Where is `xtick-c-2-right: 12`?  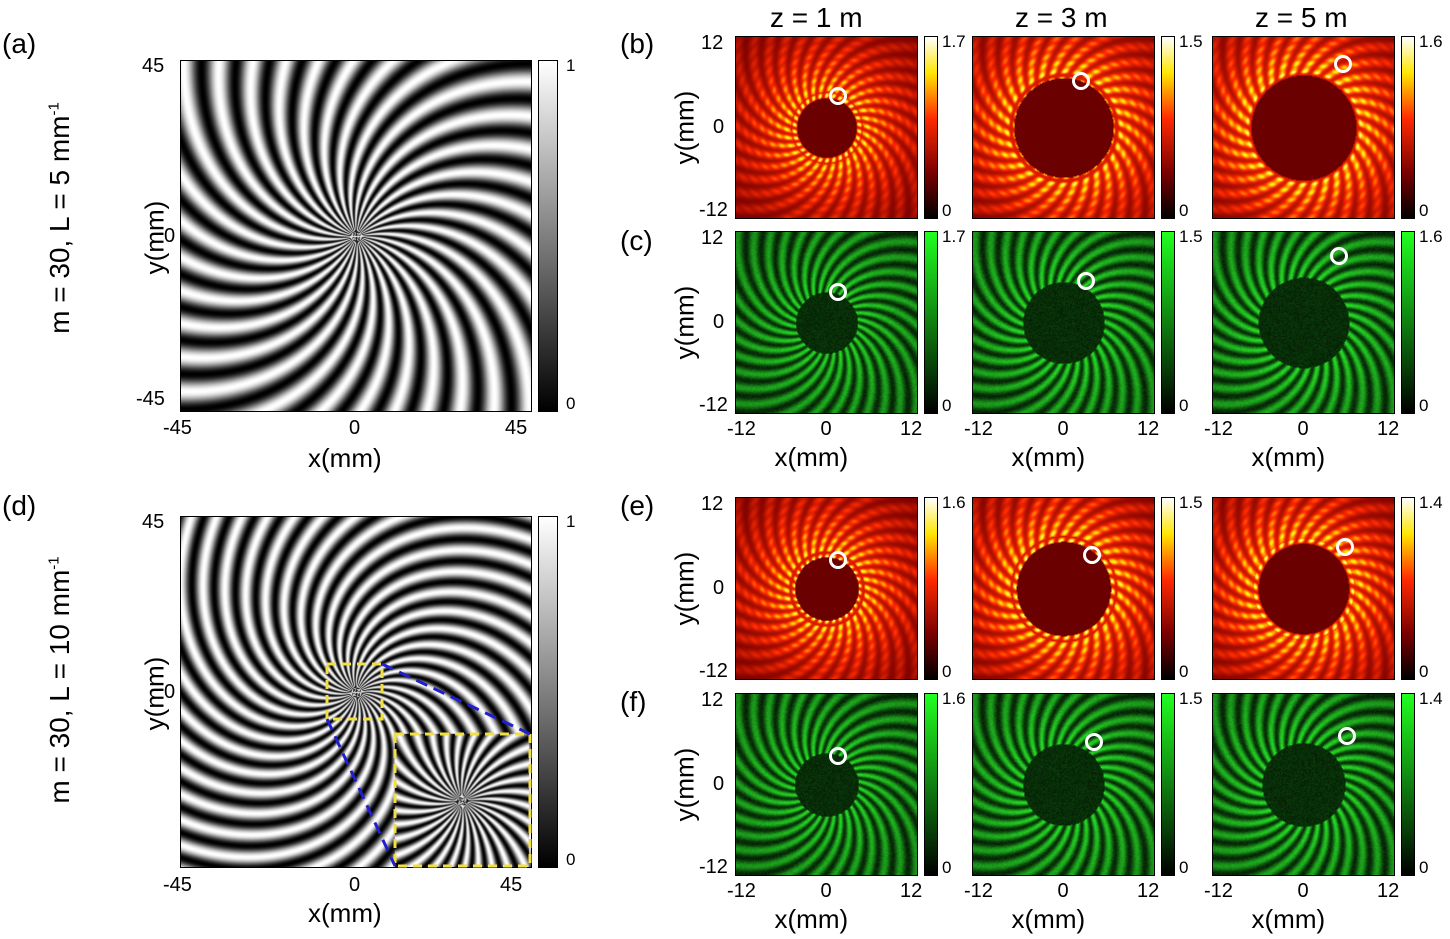
xtick-c-2-right: 12 is located at coordinates (1148, 429).